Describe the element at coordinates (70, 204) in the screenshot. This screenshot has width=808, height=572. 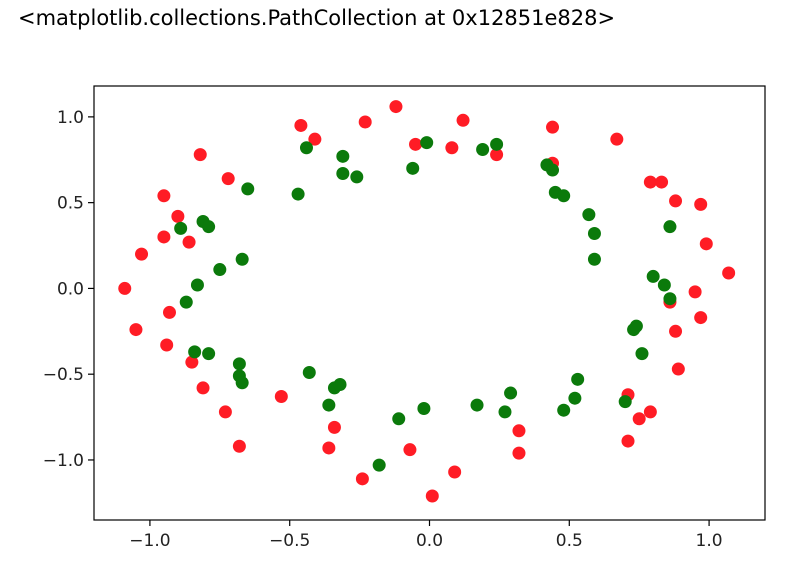
I see `y-tick-label: 0.5` at that location.